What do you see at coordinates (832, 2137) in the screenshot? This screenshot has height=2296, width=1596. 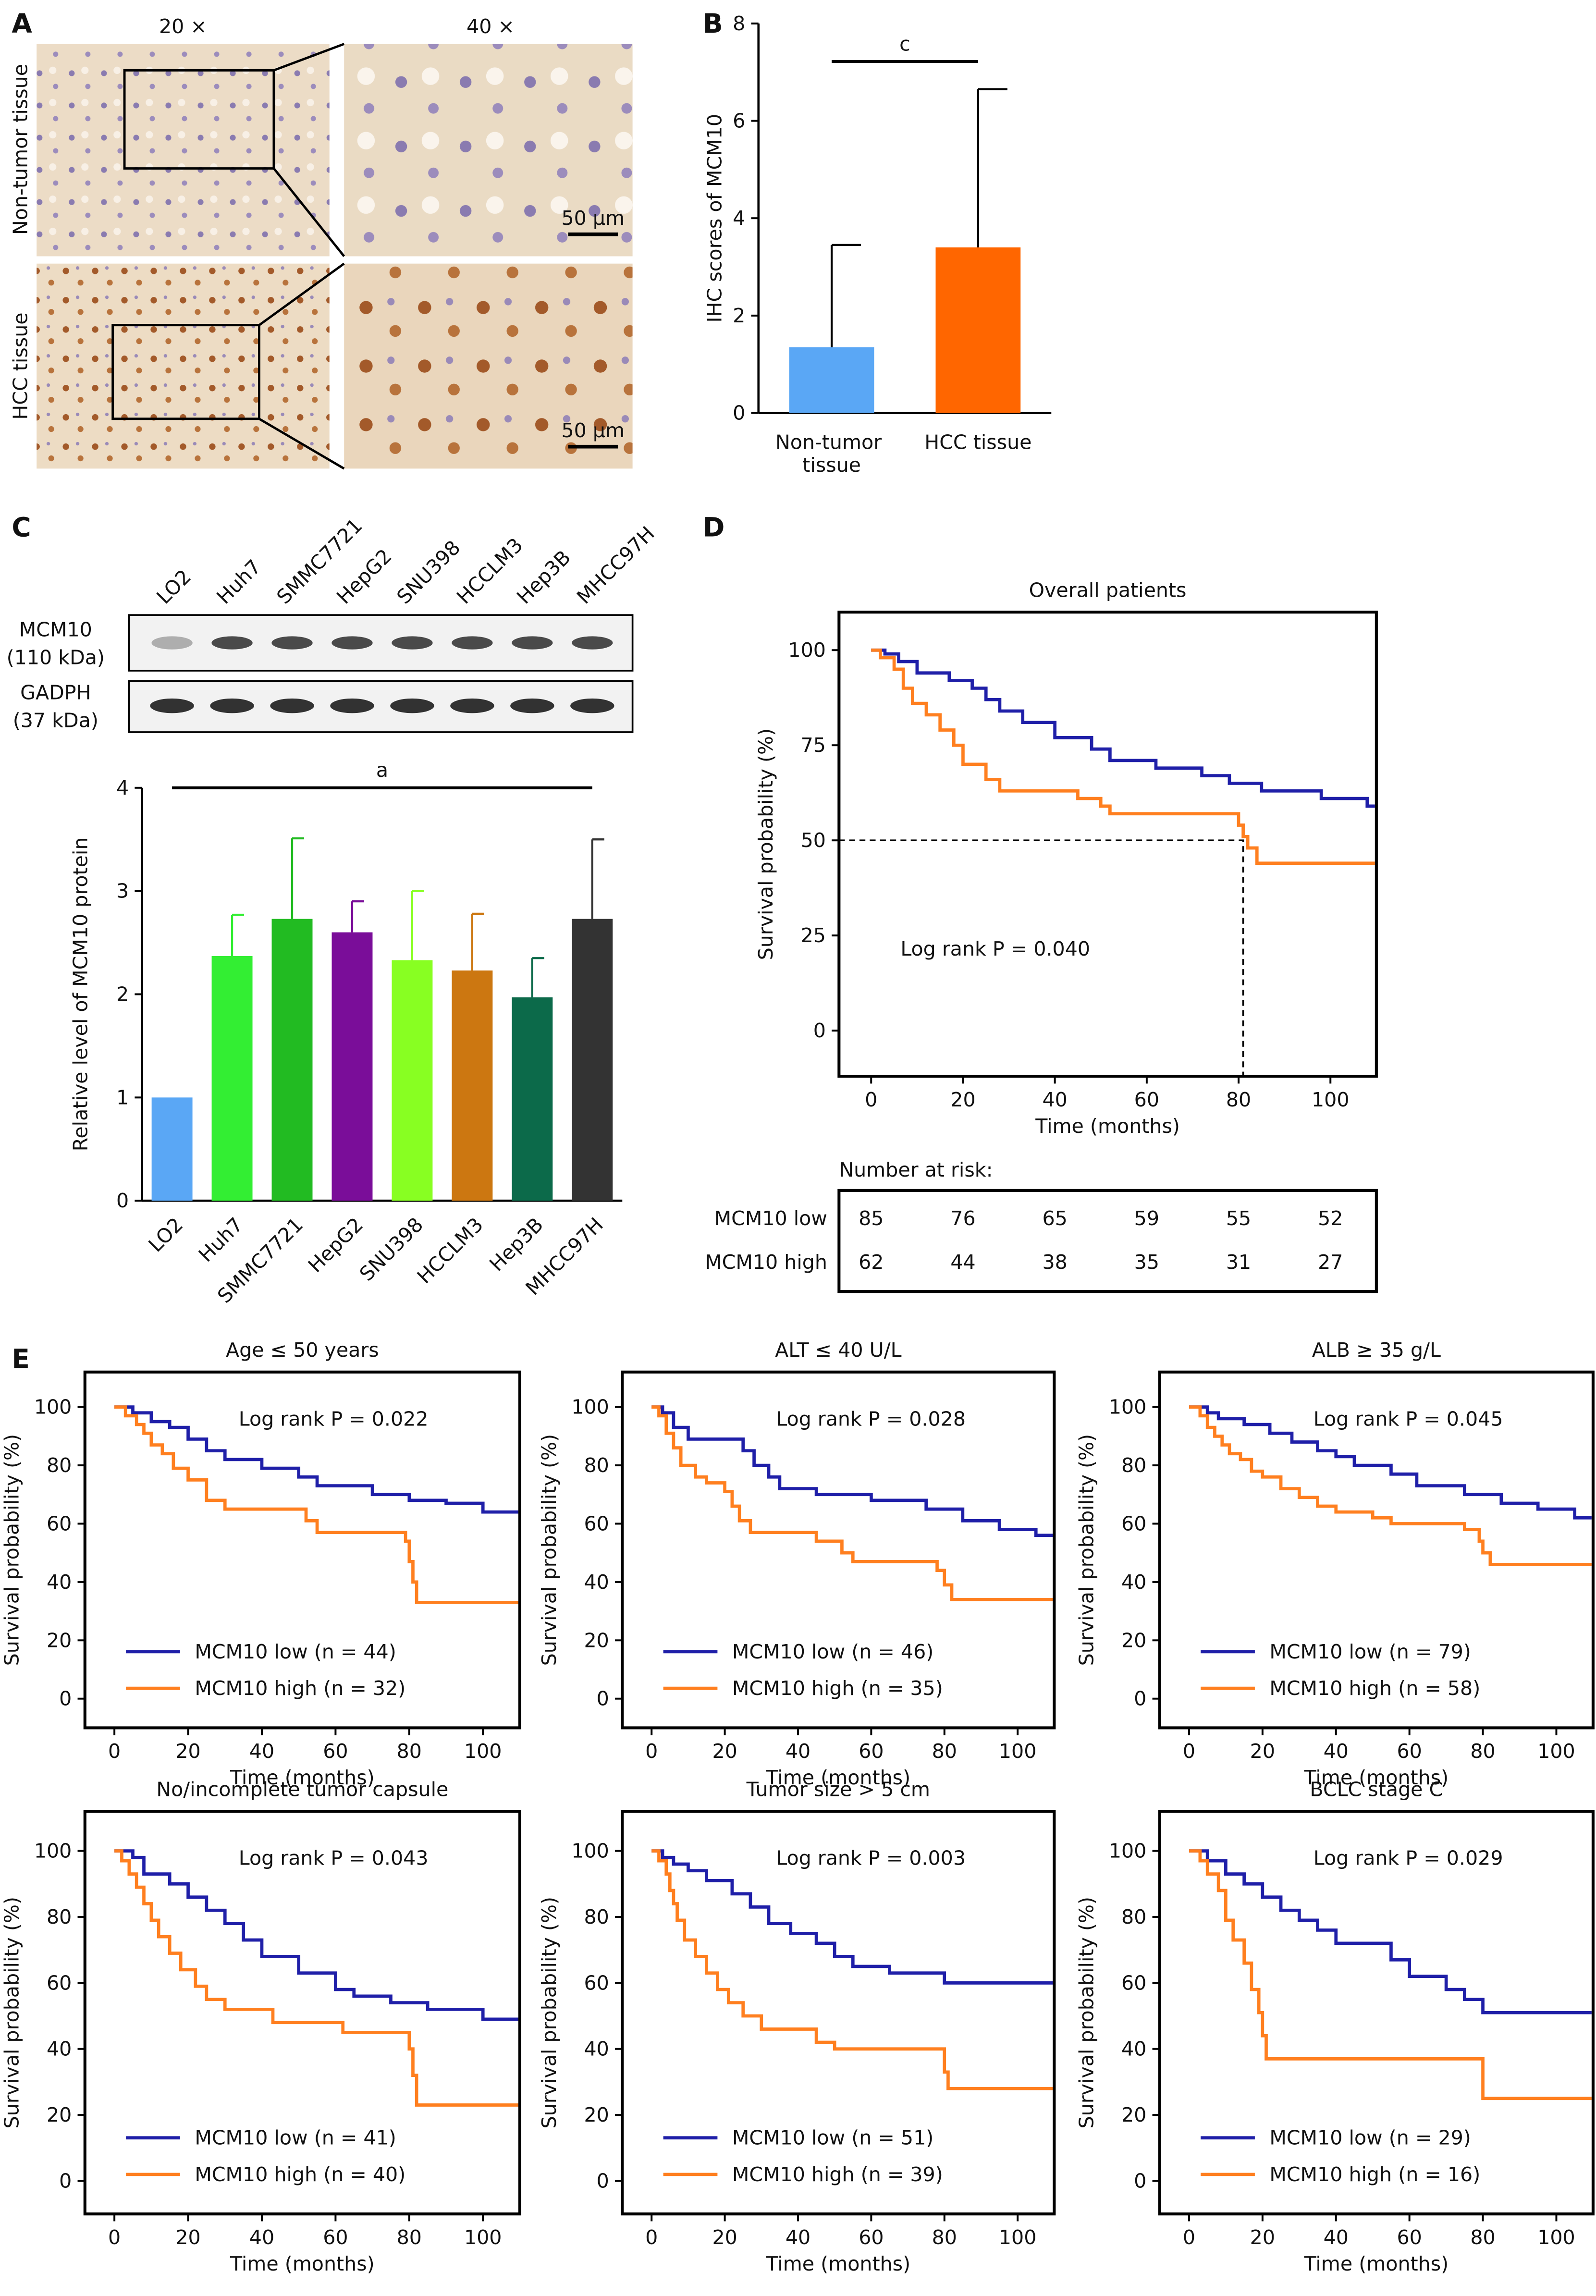 I see `legend-label: MCM10 low (n = 51)` at bounding box center [832, 2137].